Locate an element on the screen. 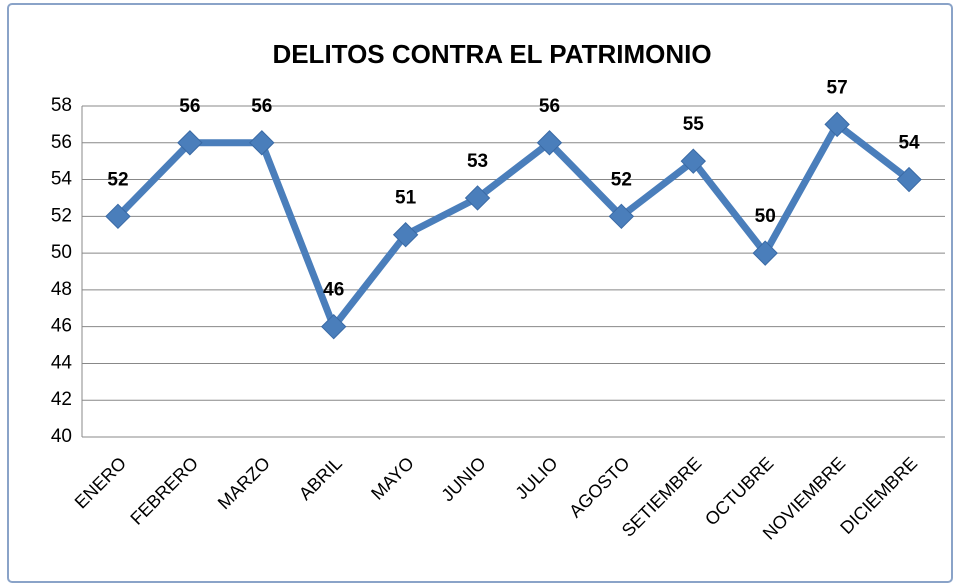 The height and width of the screenshot is (585, 961). value-label: 51 is located at coordinates (406, 198).